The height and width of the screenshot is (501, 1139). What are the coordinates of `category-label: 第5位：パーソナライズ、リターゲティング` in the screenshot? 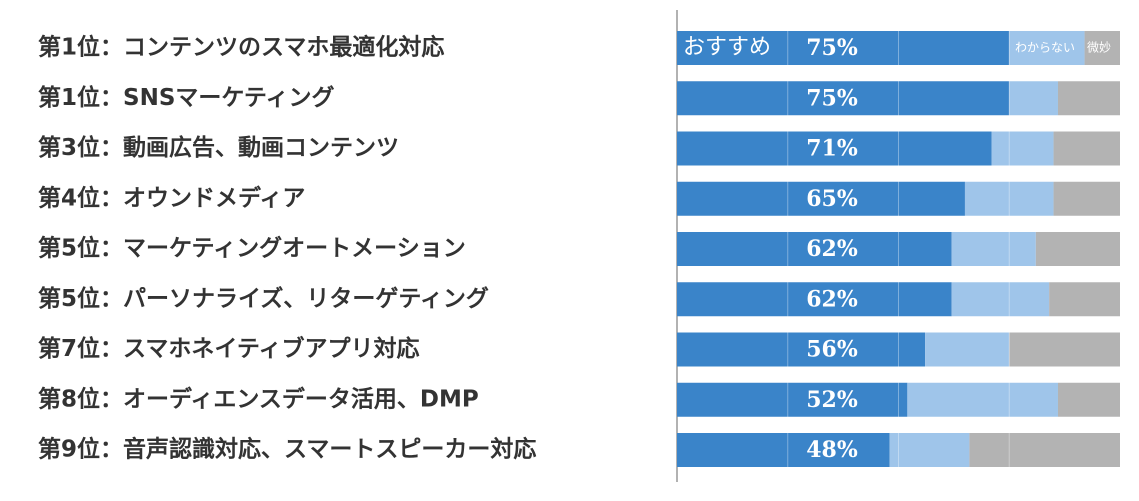 It's located at (263, 298).